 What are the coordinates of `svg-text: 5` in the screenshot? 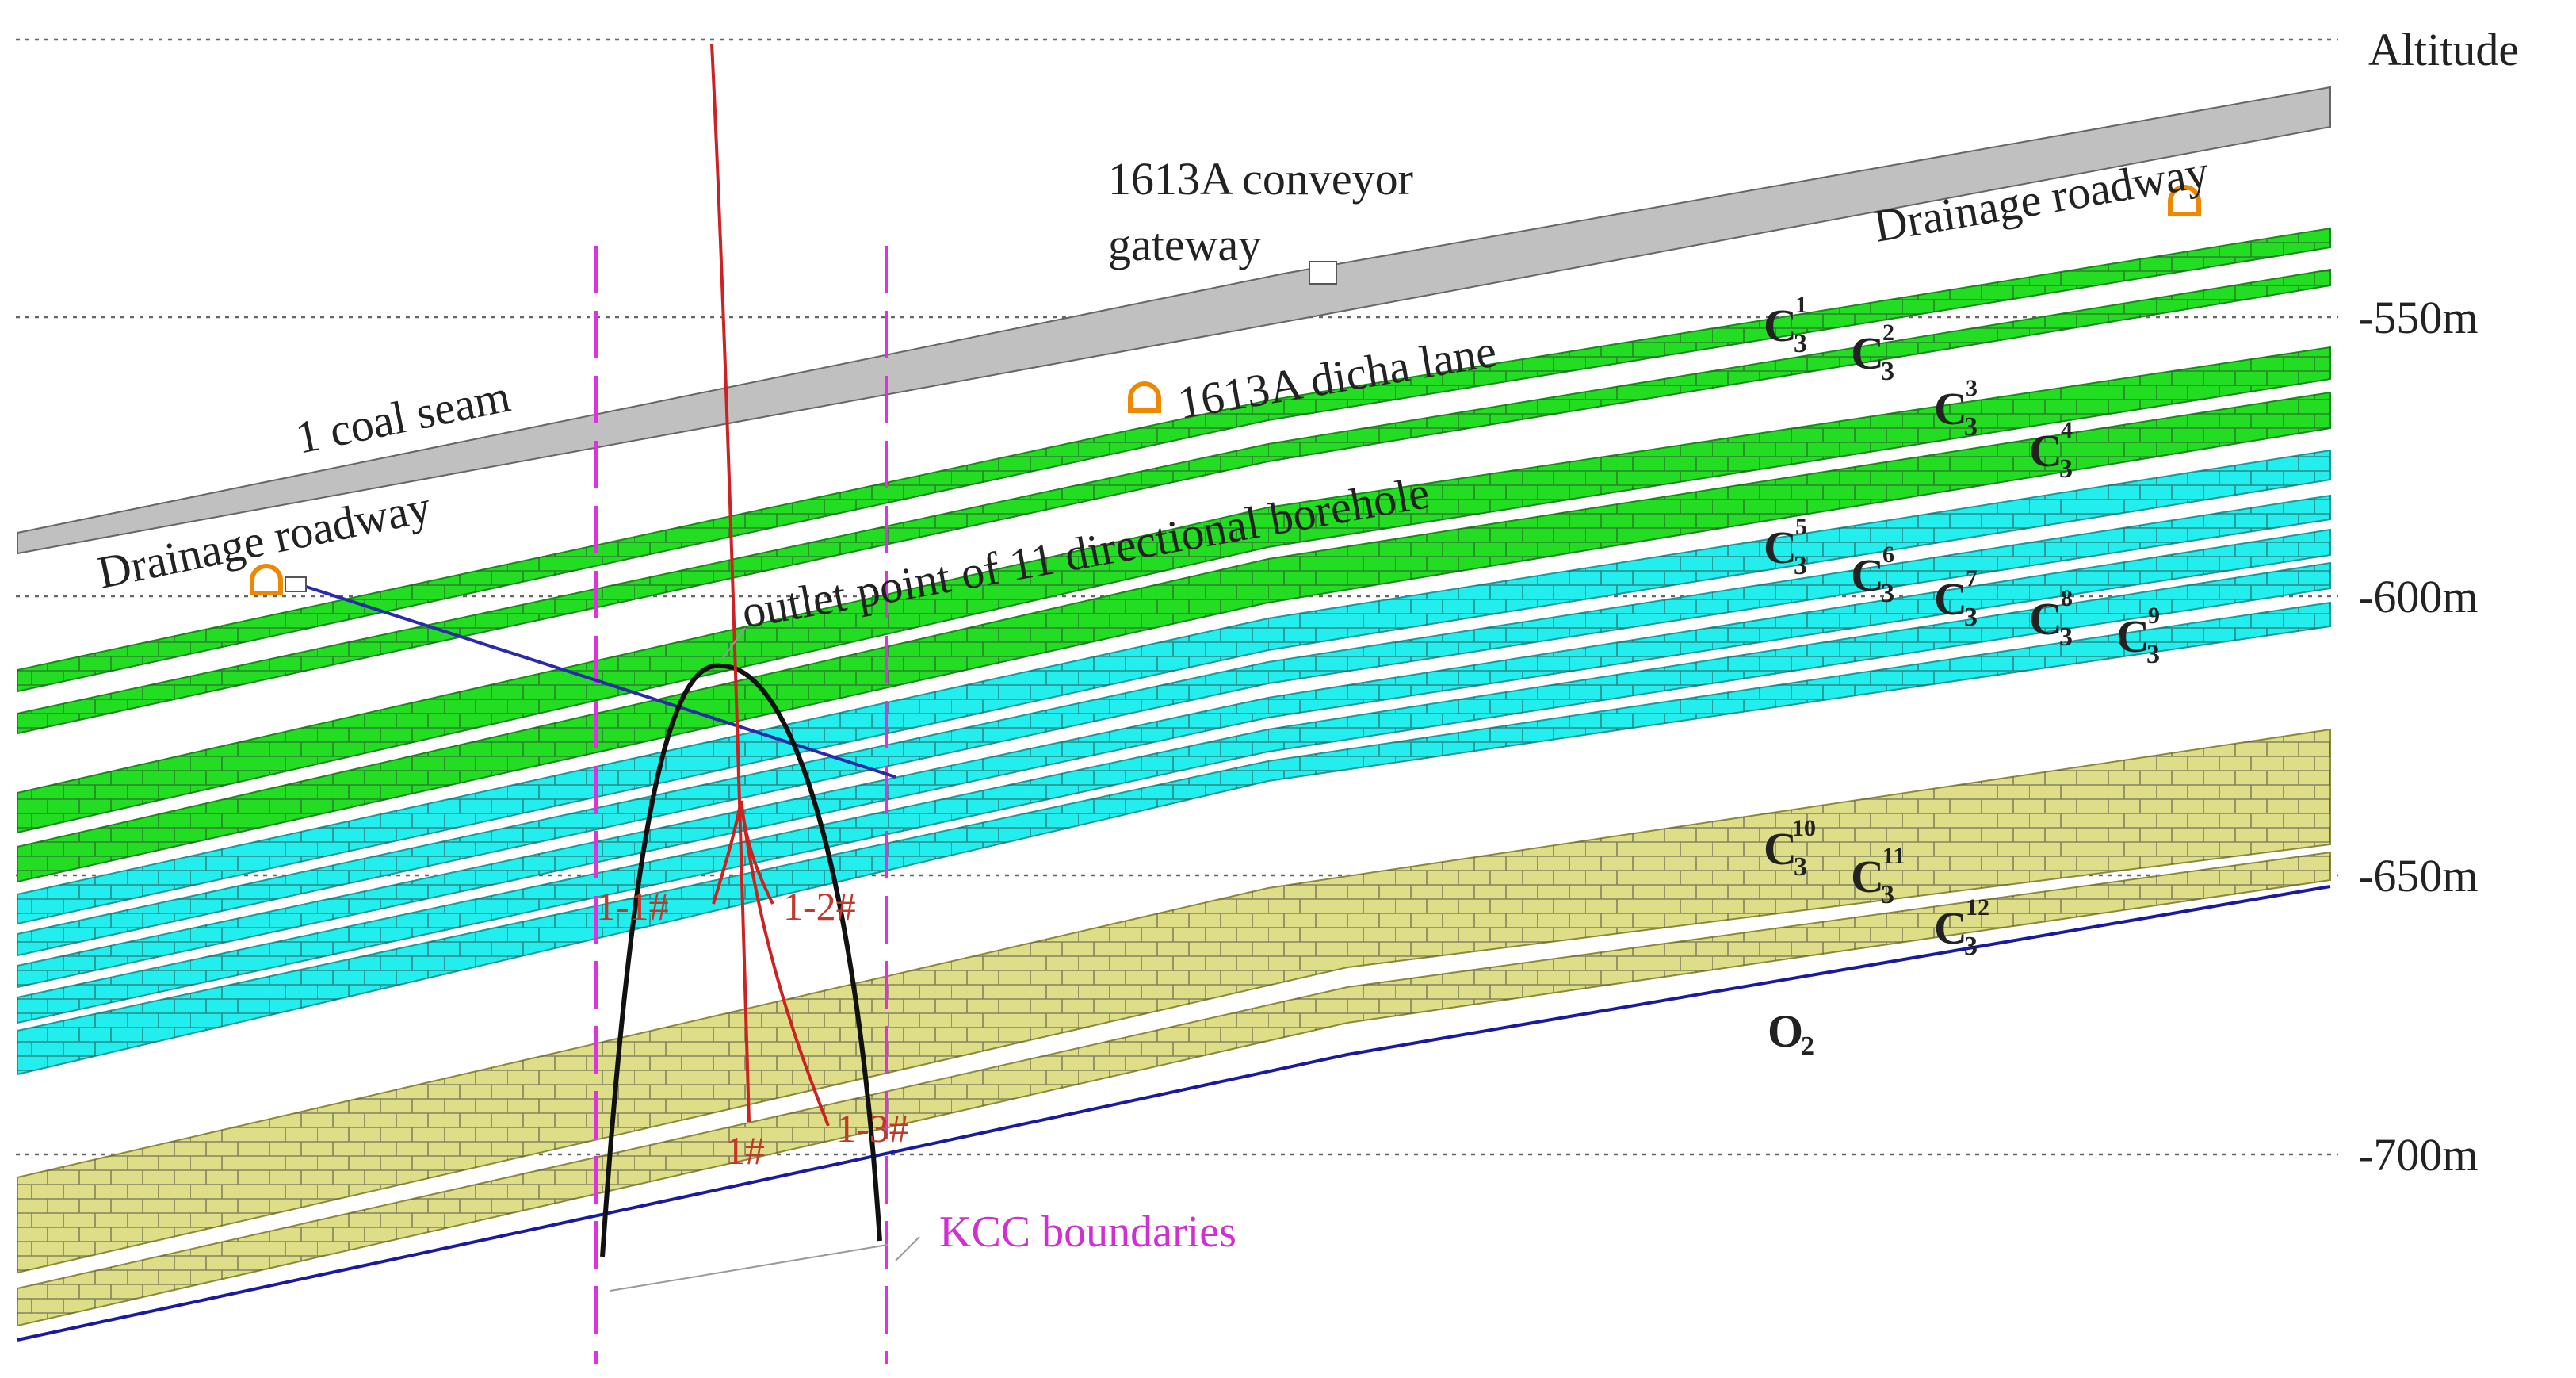 It's located at (1801, 527).